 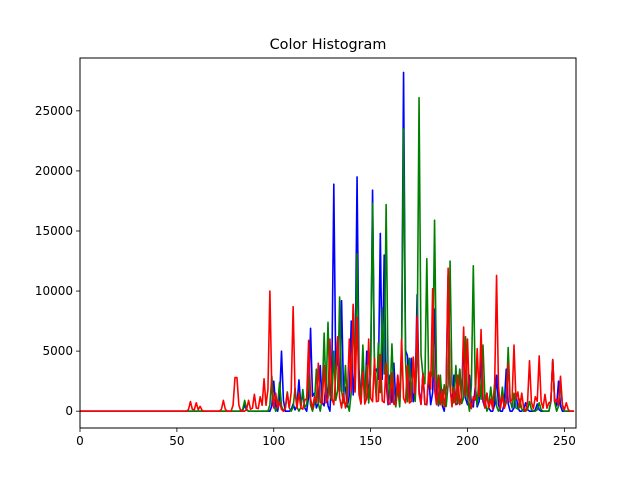 I want to click on x-tick-label: 100, so click(x=273, y=441).